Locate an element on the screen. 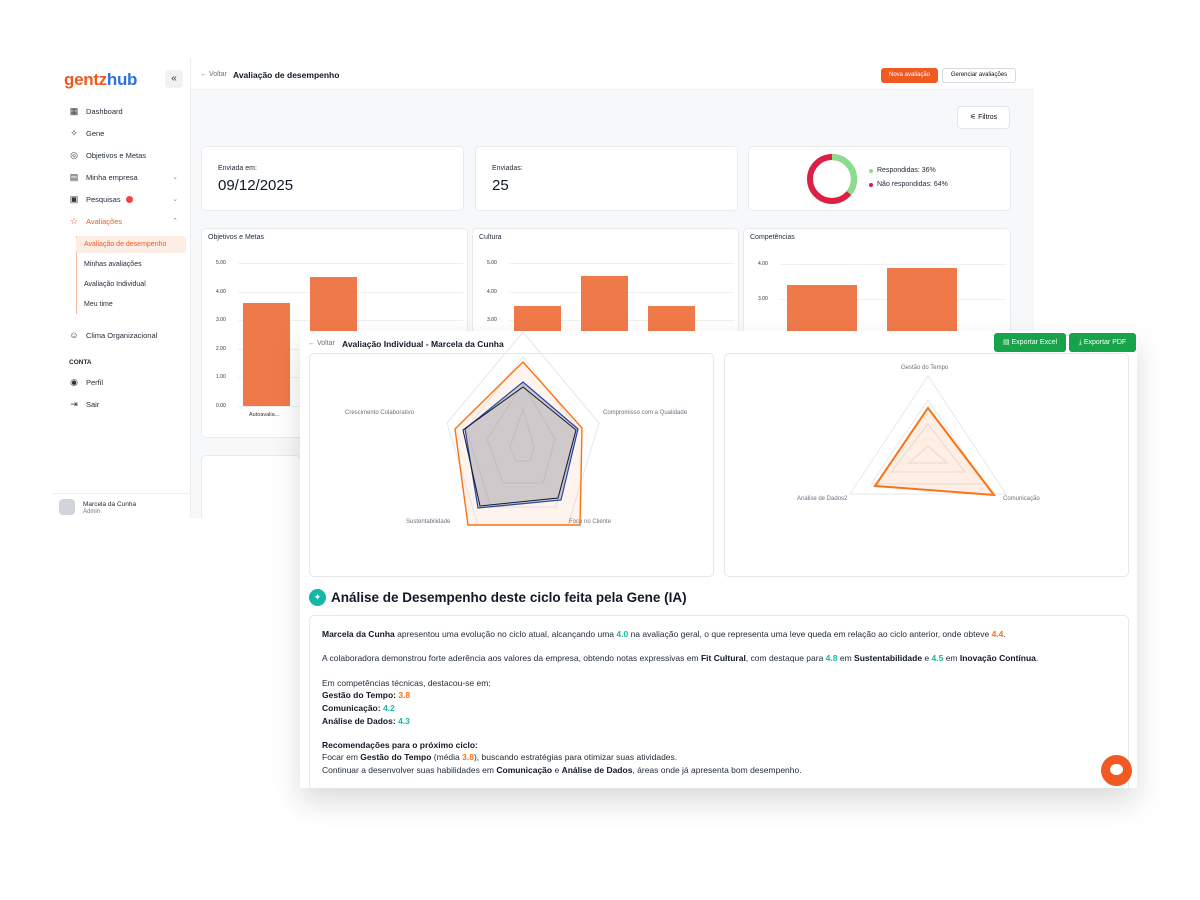 The width and height of the screenshot is (1200, 900). briefcase-icon: ▤ is located at coordinates (74, 176).